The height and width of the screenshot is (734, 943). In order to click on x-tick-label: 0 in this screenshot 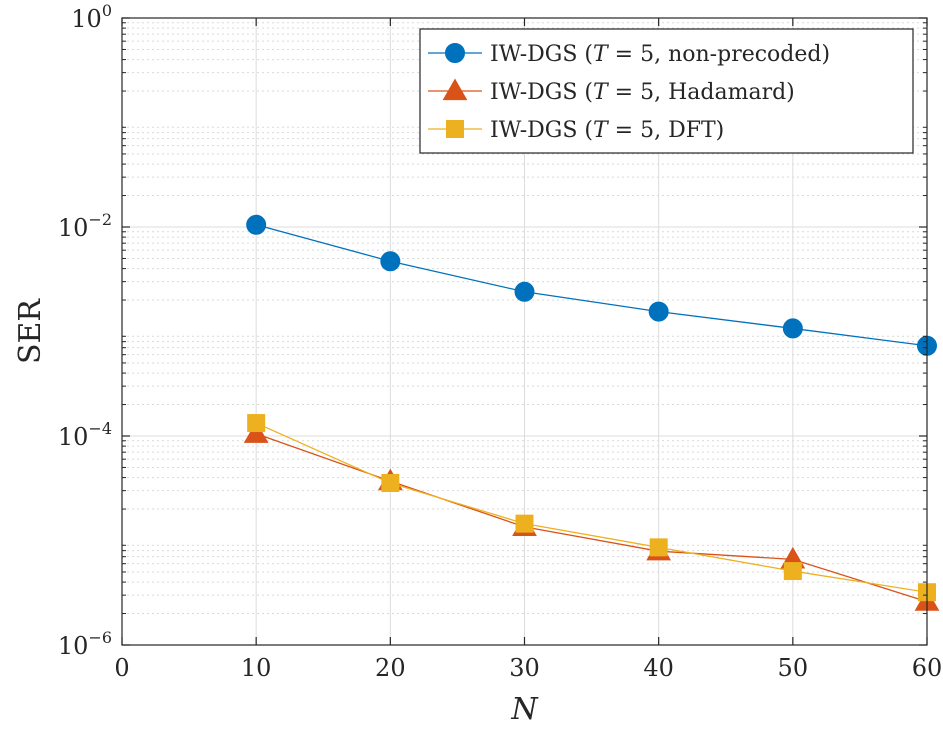, I will do `click(121, 668)`.